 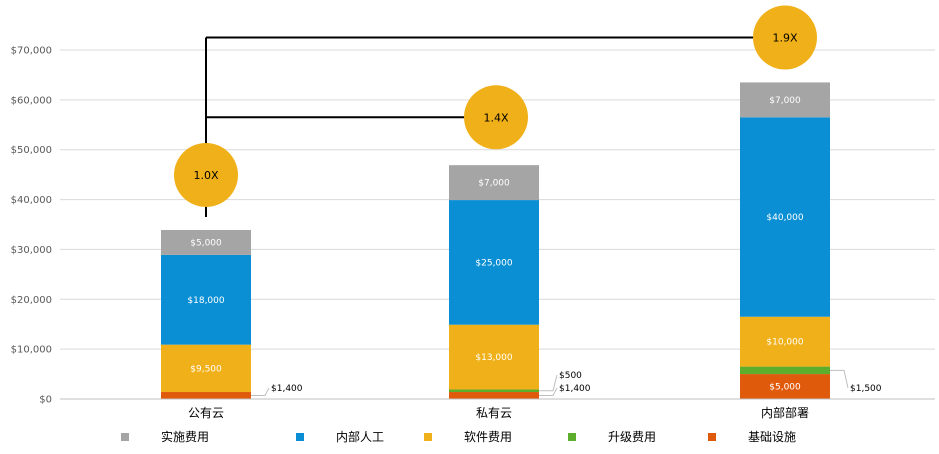 I want to click on category-label: 公有云, so click(x=206, y=413).